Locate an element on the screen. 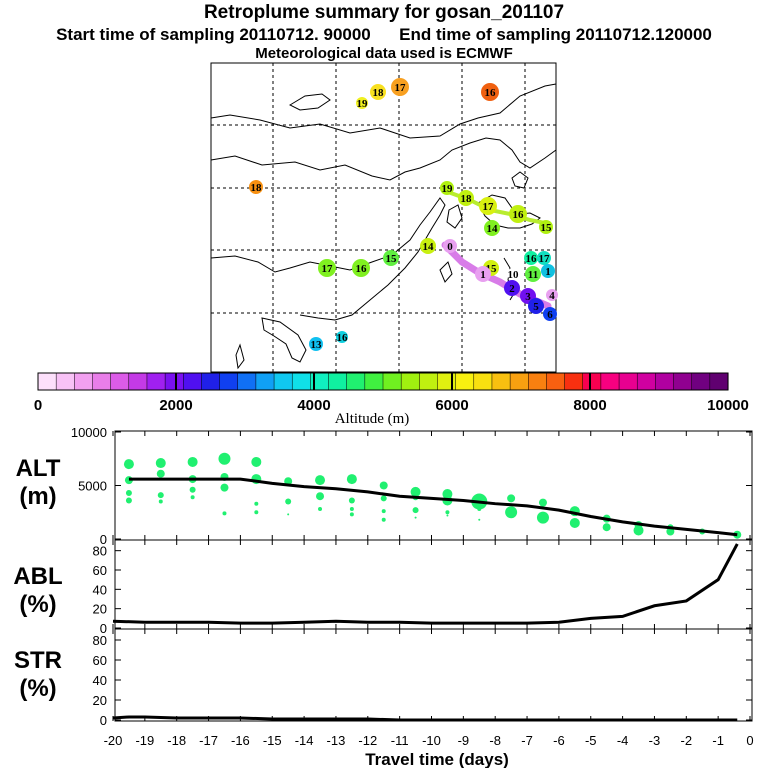 The width and height of the screenshot is (768, 768). indochina is located at coordinates (284, 340).